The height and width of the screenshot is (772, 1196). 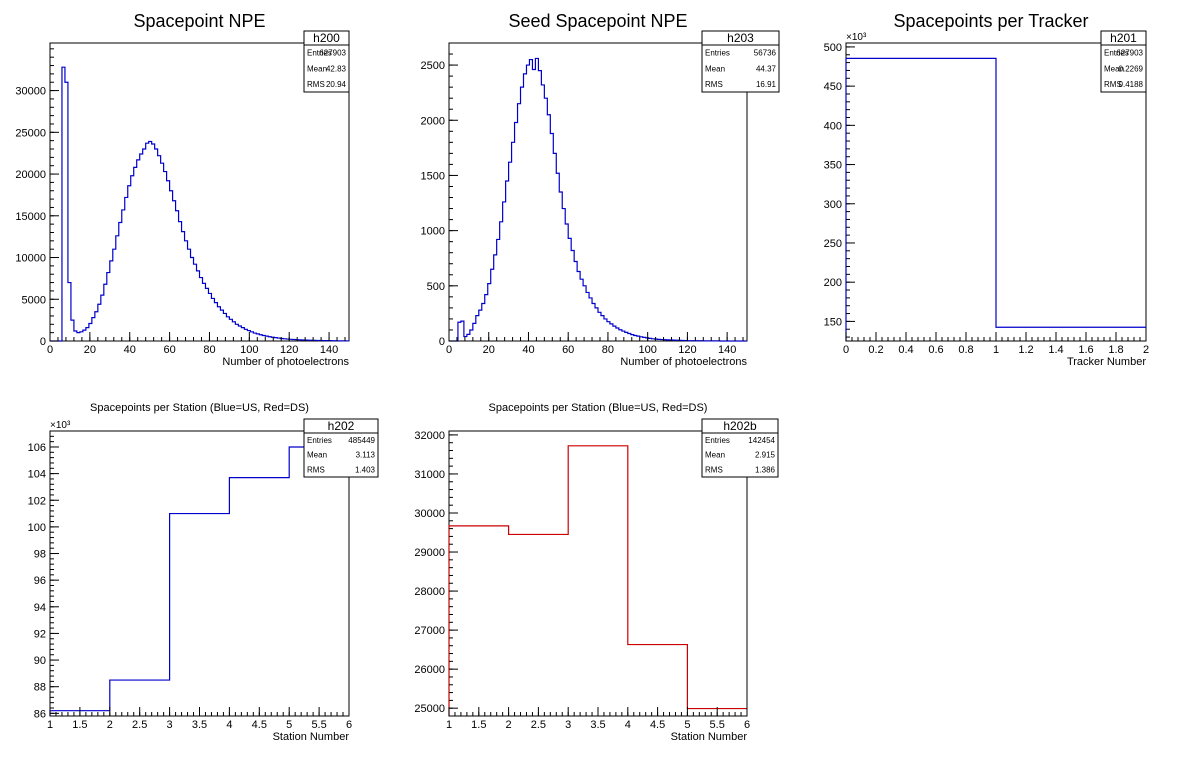 What do you see at coordinates (34, 300) in the screenshot?
I see `y-tick-label: 5000` at bounding box center [34, 300].